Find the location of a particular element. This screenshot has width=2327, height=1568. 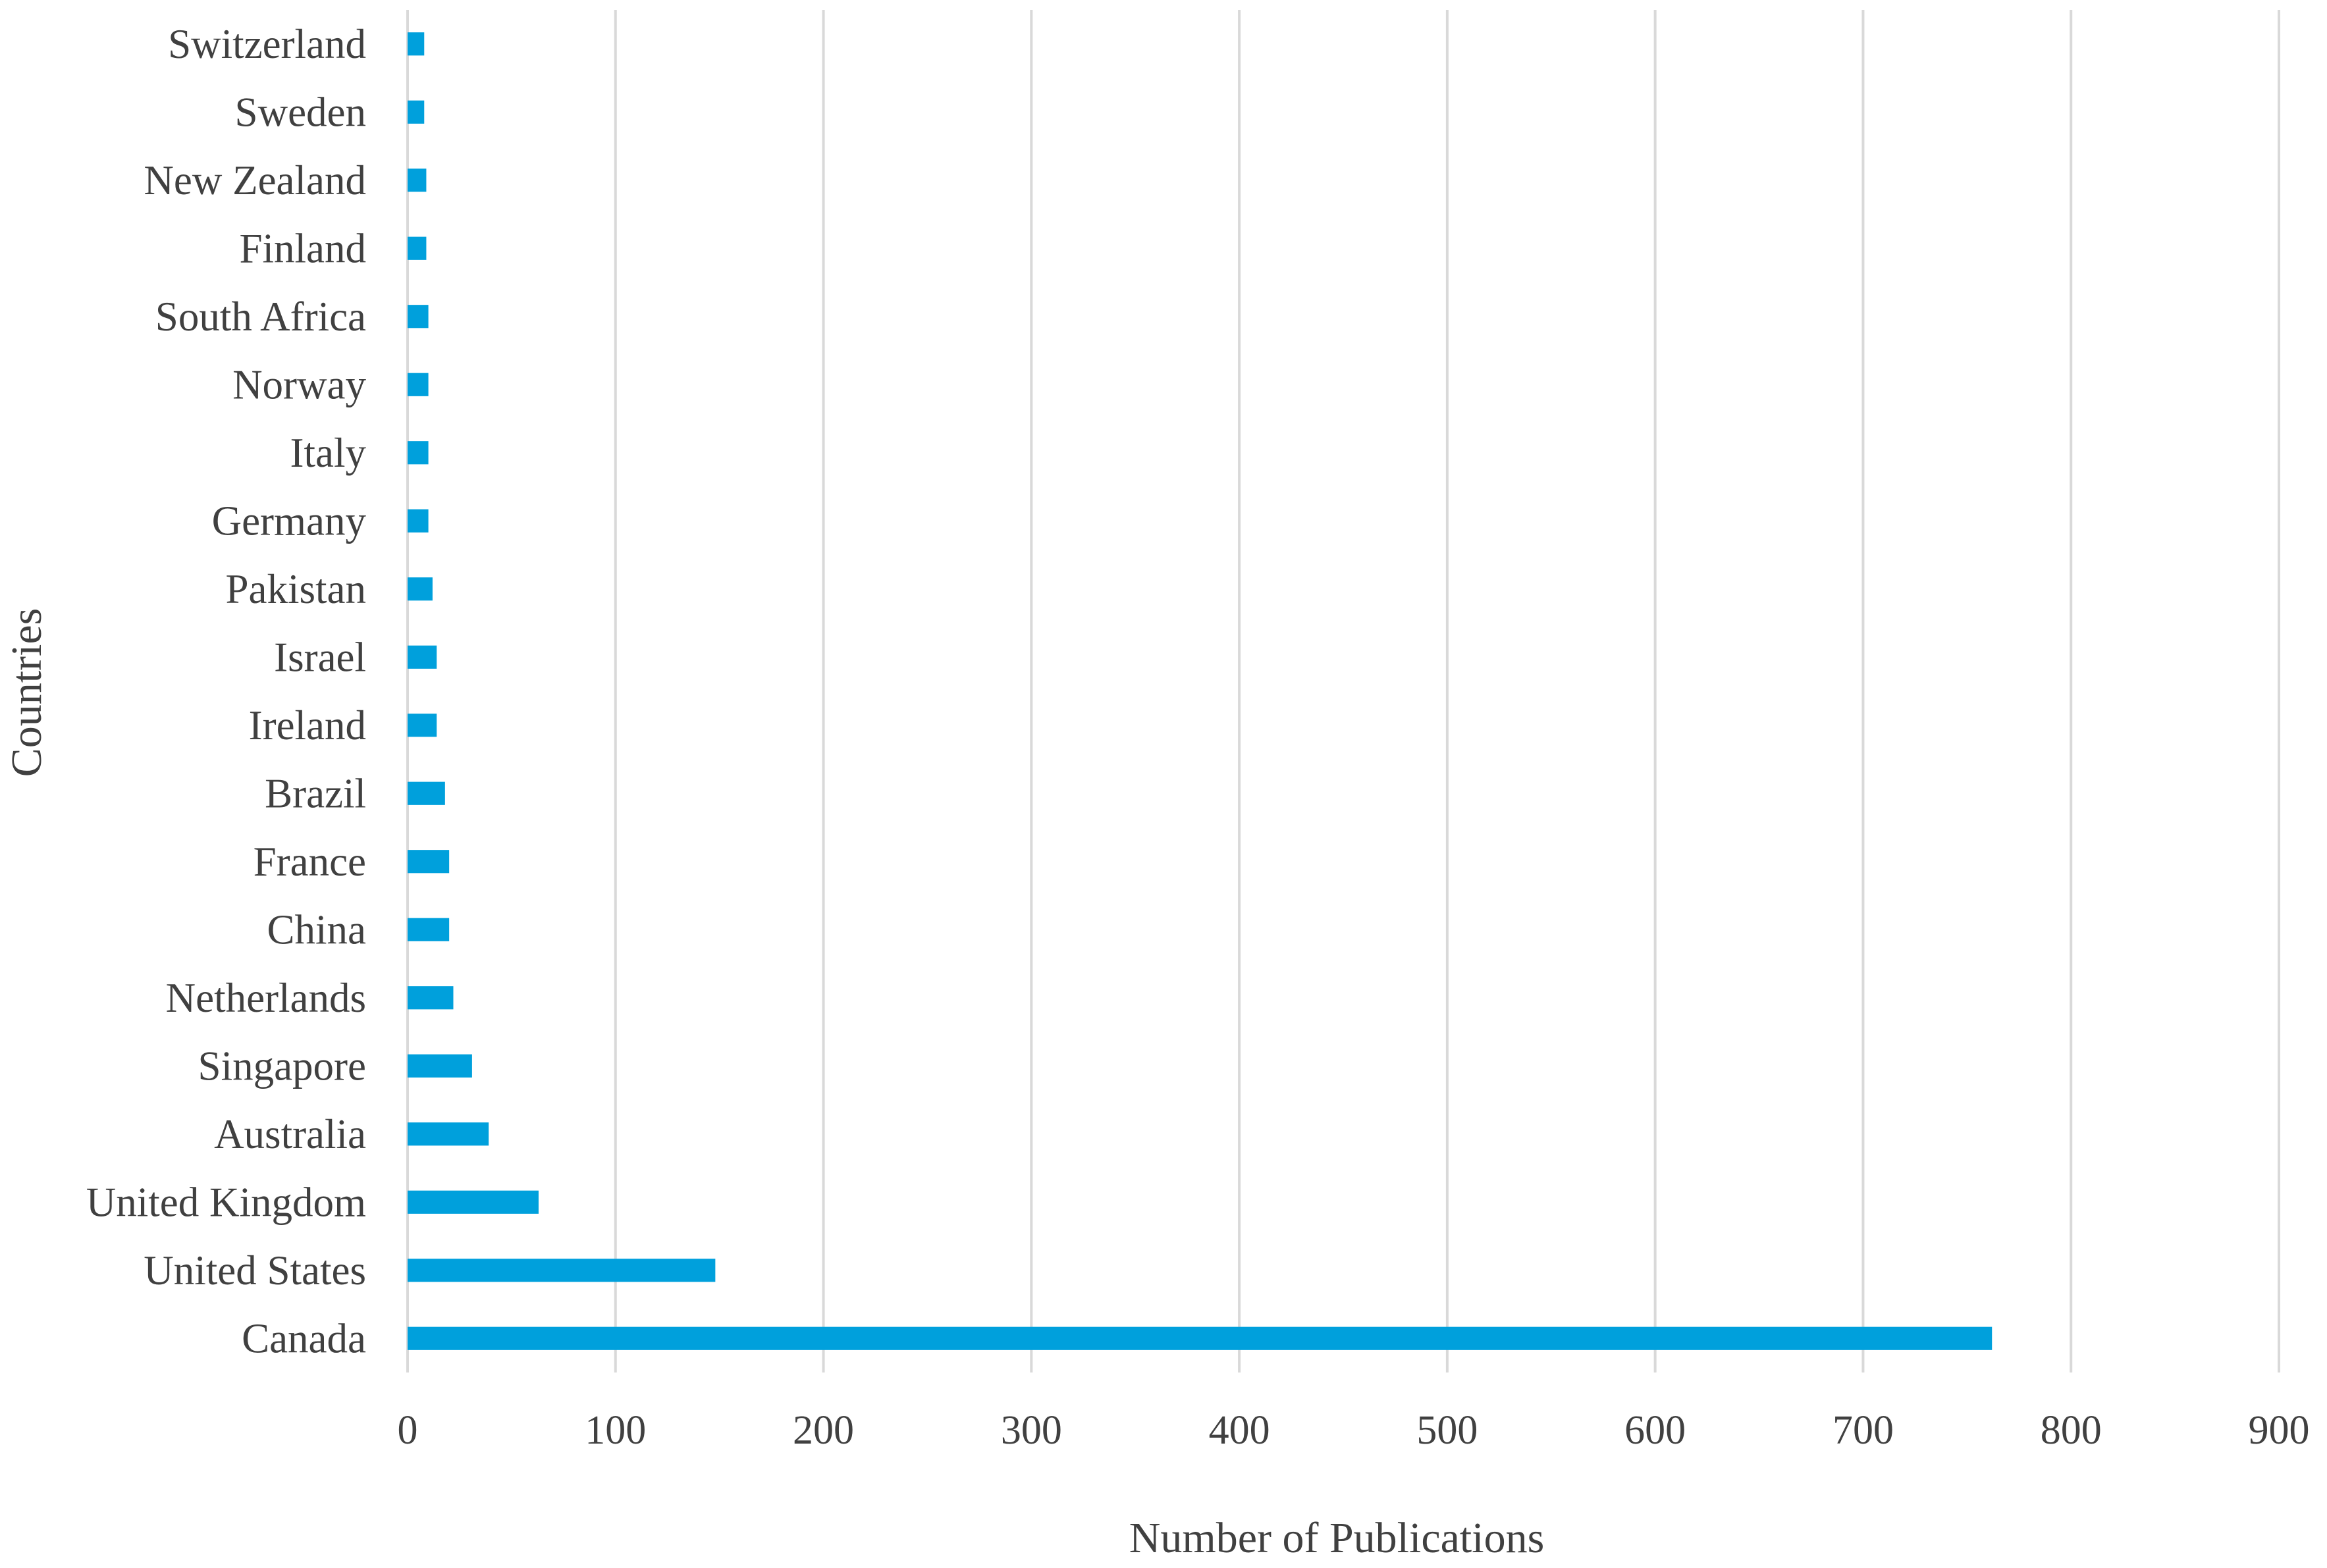

category-label: Ireland is located at coordinates (308, 725).